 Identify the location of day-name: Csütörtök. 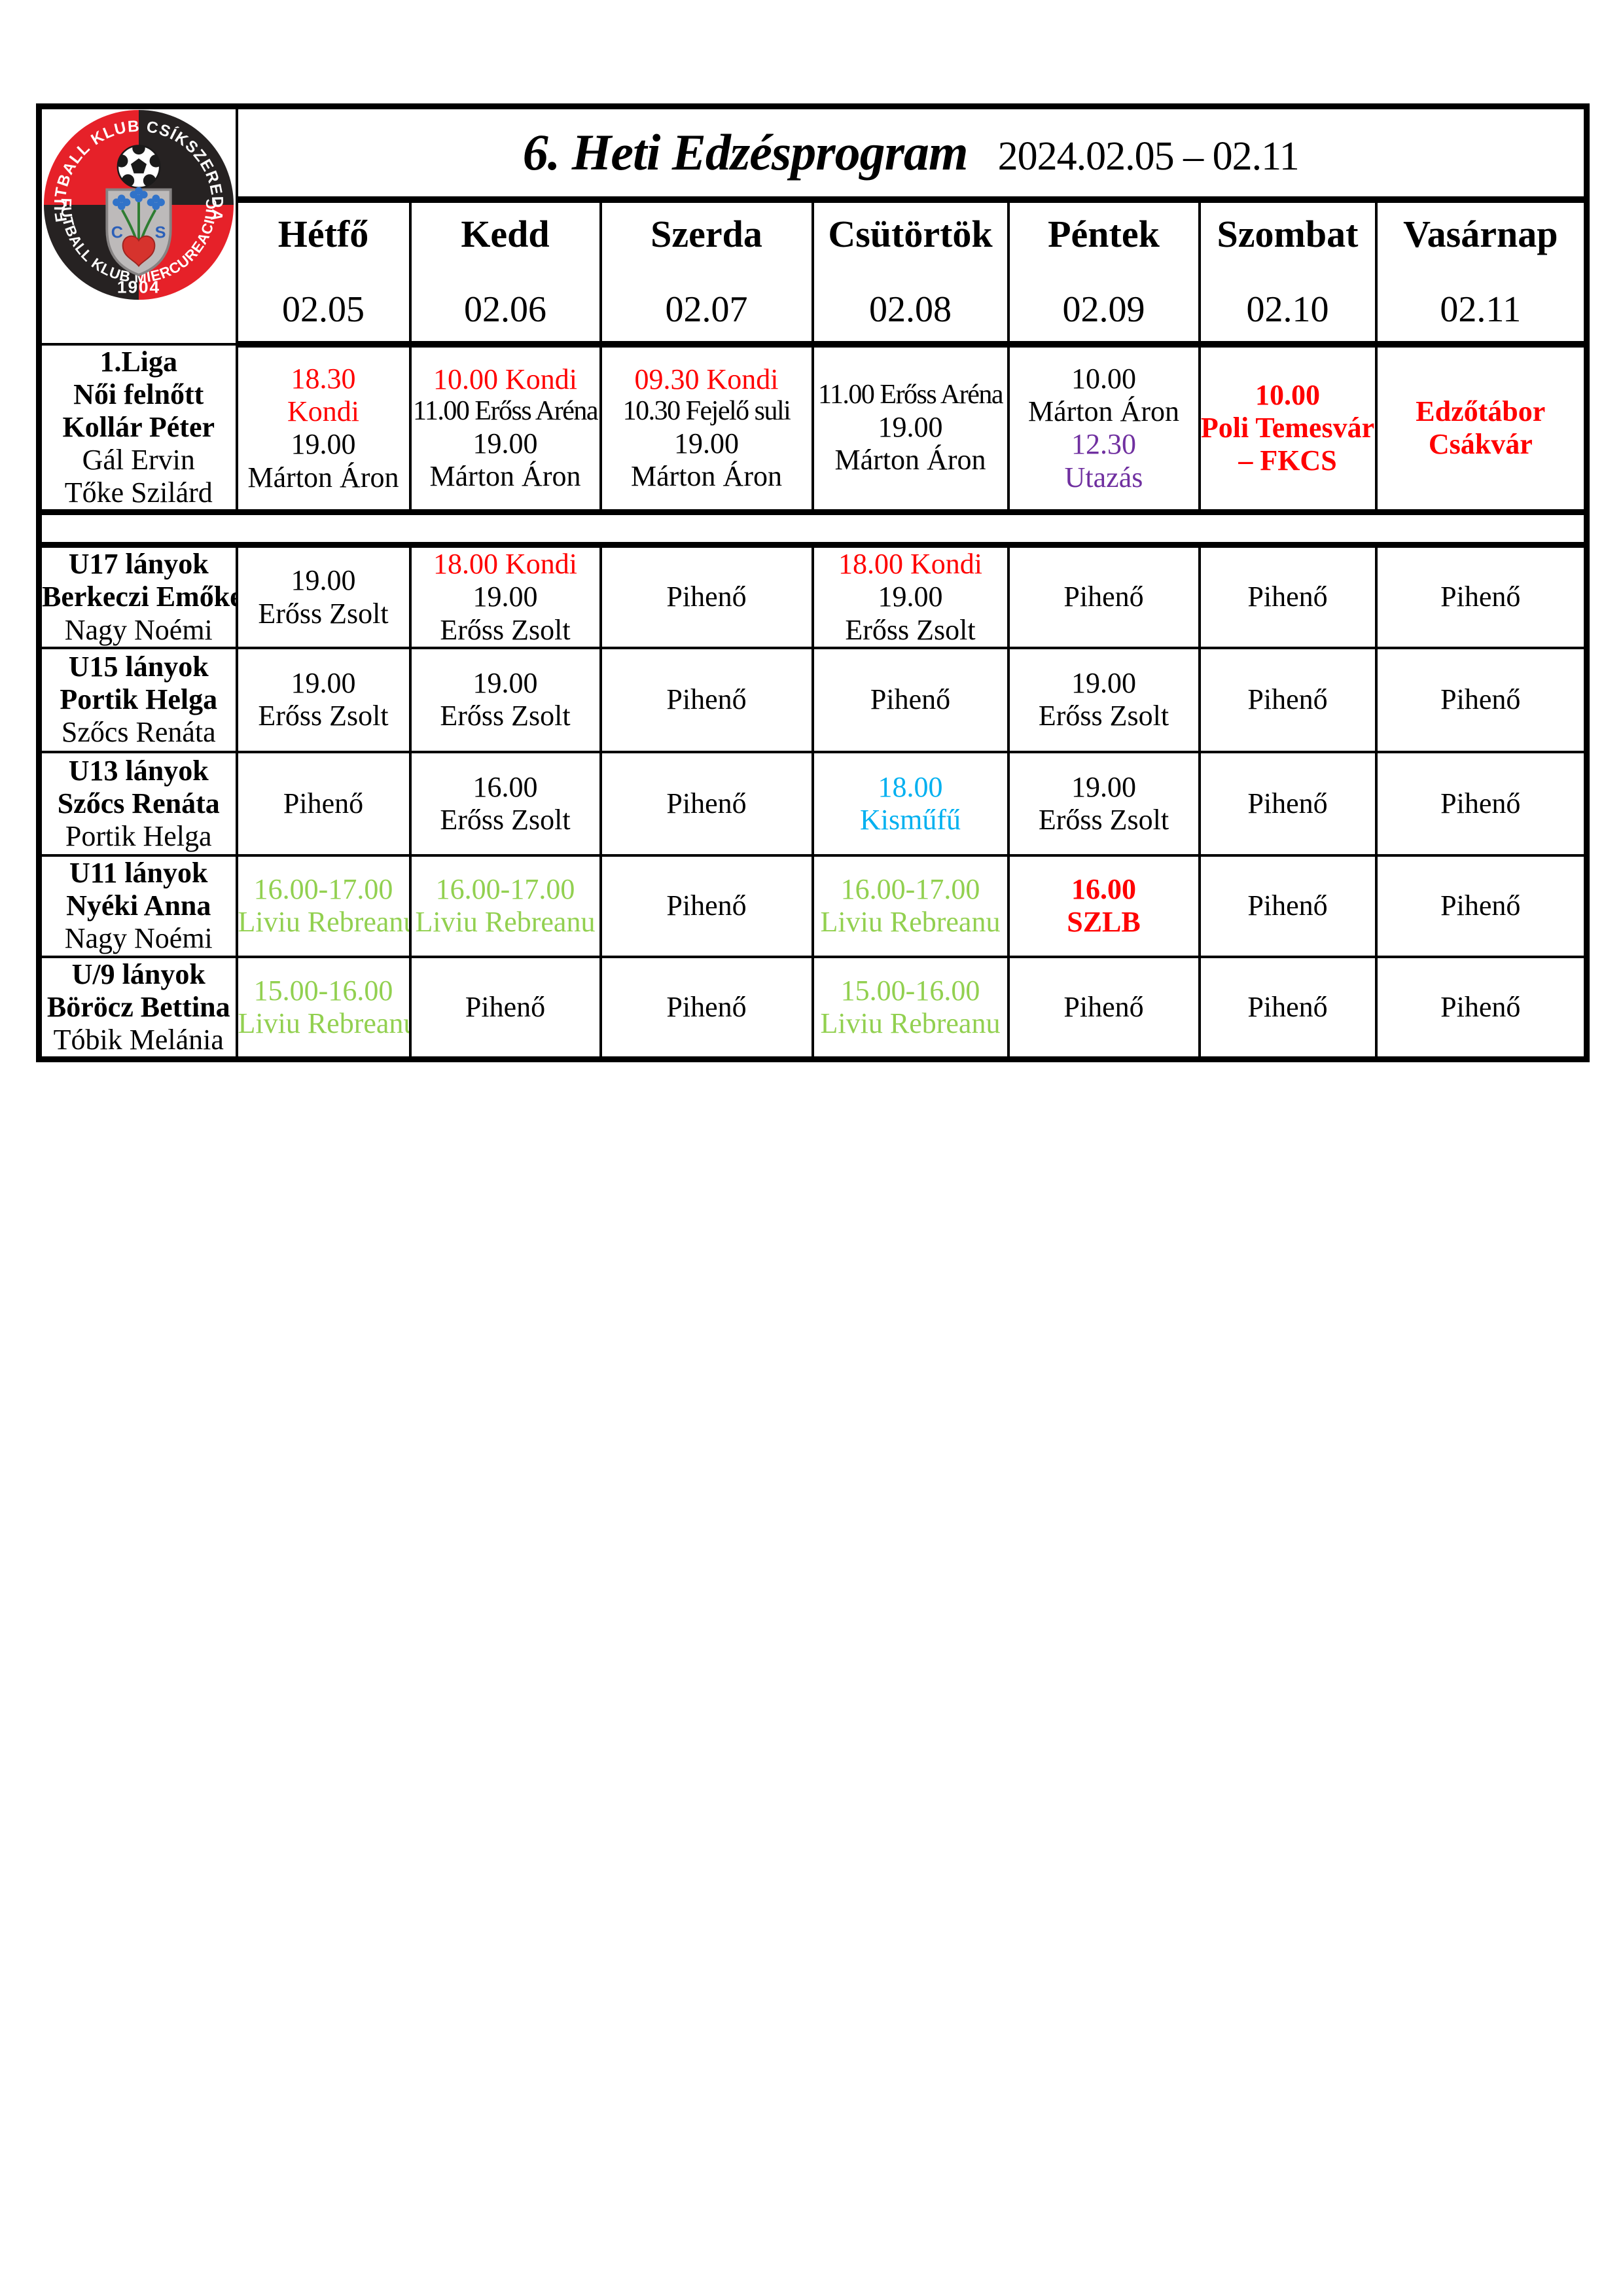
(910, 233).